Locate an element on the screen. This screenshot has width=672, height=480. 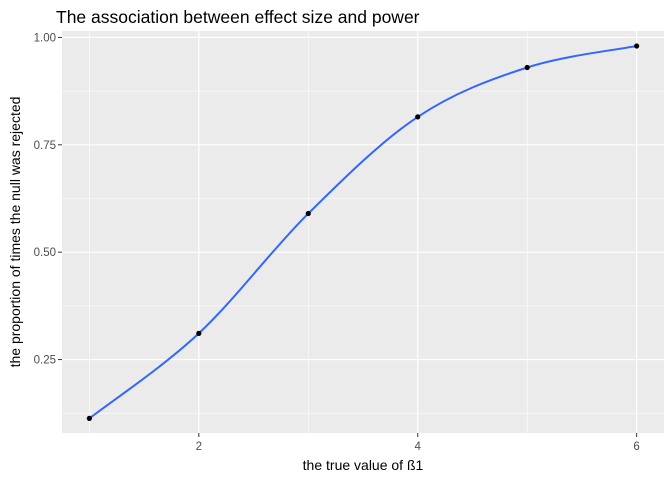
y-tick-label: 0.50 is located at coordinates (45, 253).